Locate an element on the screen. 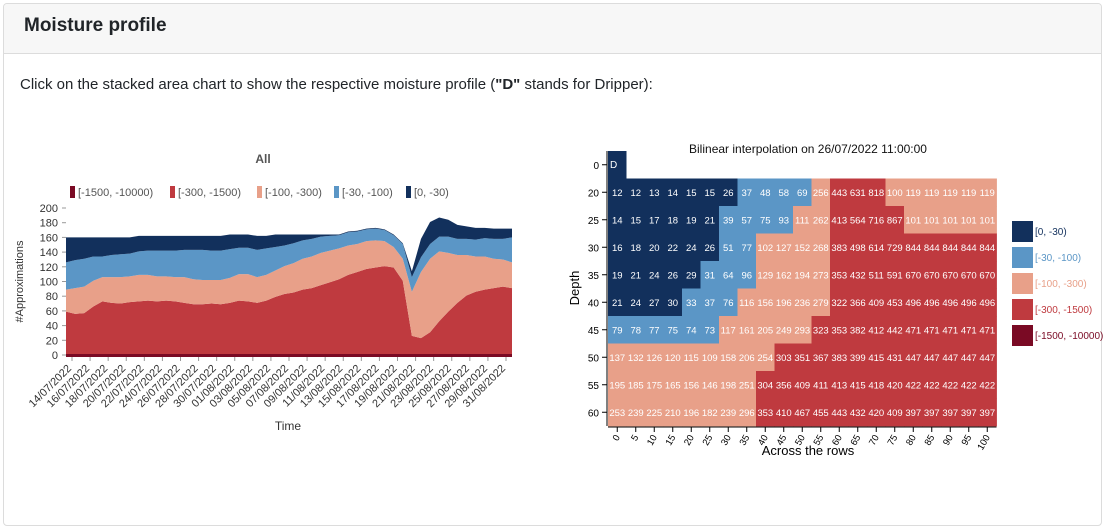  heatmap-value: 249 is located at coordinates (784, 330).